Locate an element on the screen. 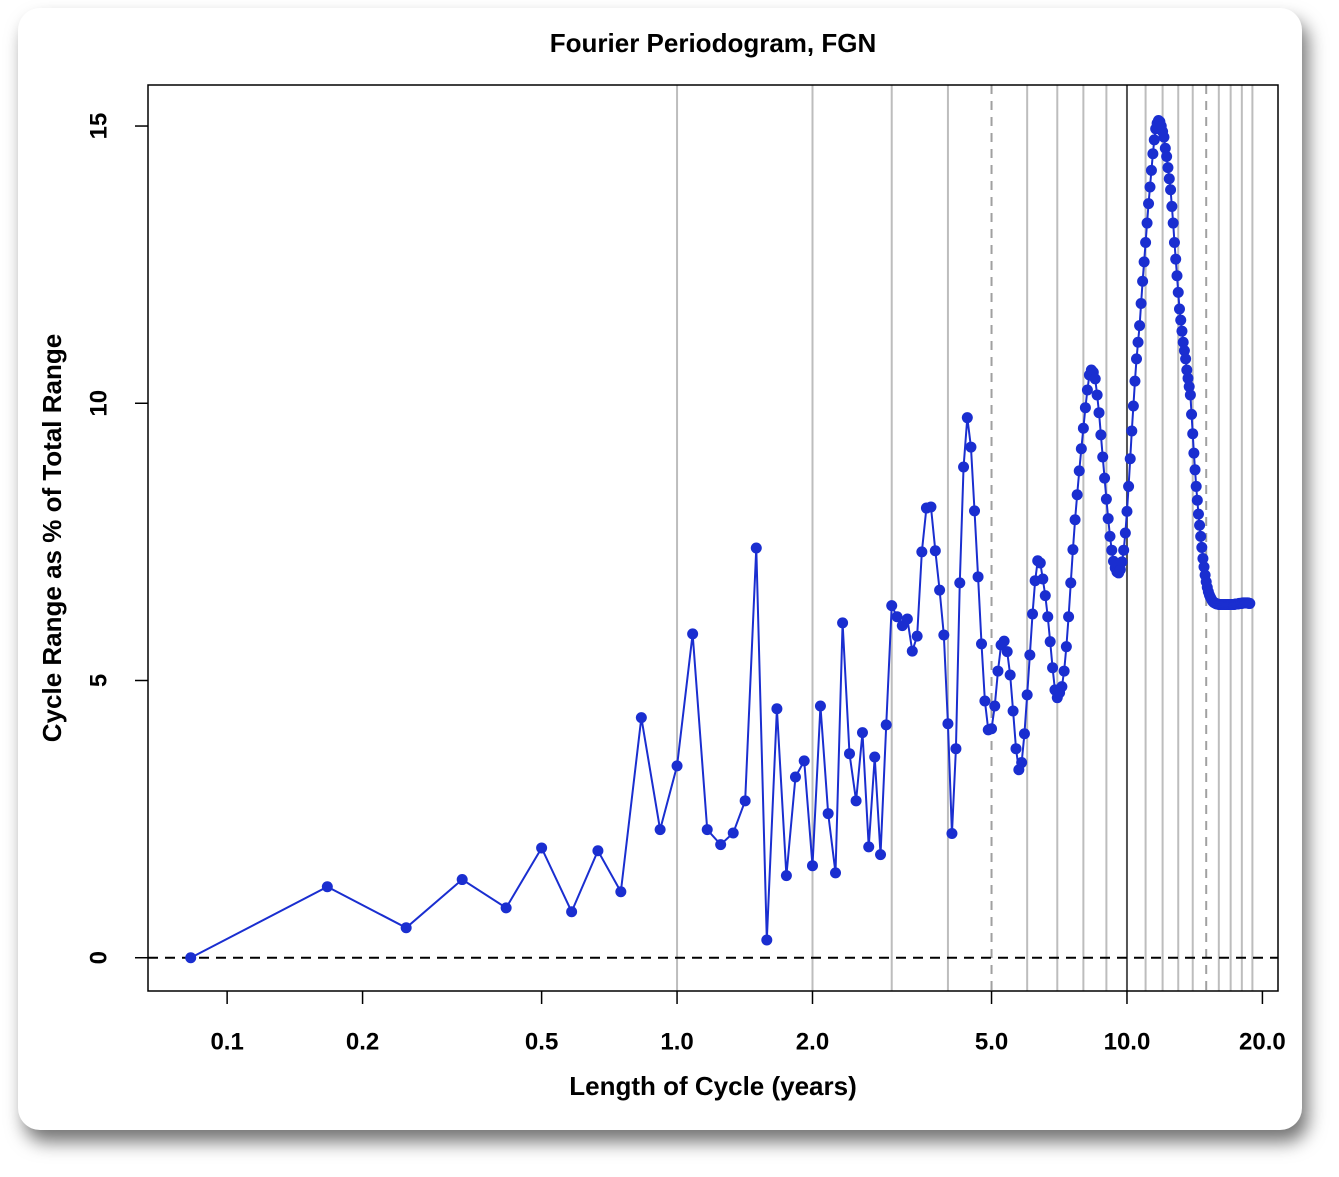 The width and height of the screenshot is (1339, 1177). x-tick-label: 0.2 is located at coordinates (362, 1041).